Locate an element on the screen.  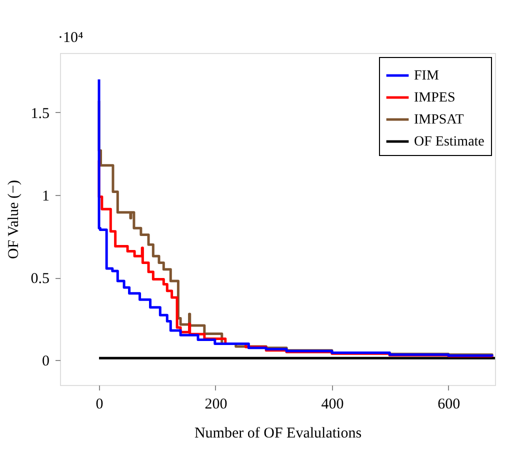
legend-label: OF Estimate is located at coordinates (449, 142).